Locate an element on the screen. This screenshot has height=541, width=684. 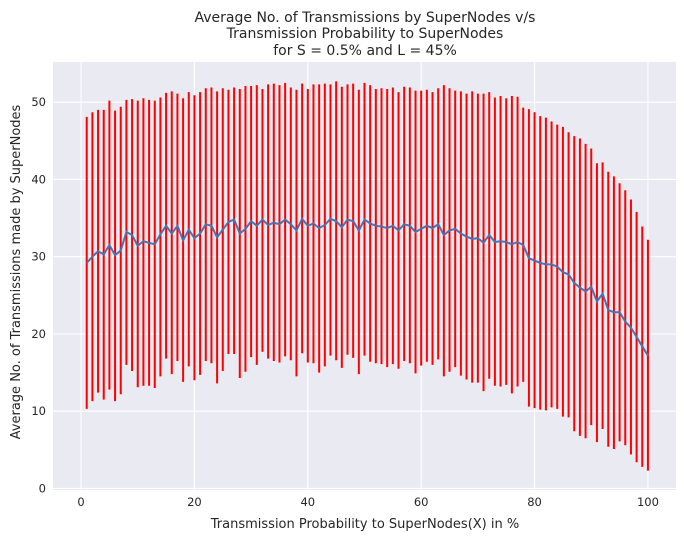
x-tick-label: 100 is located at coordinates (648, 502).